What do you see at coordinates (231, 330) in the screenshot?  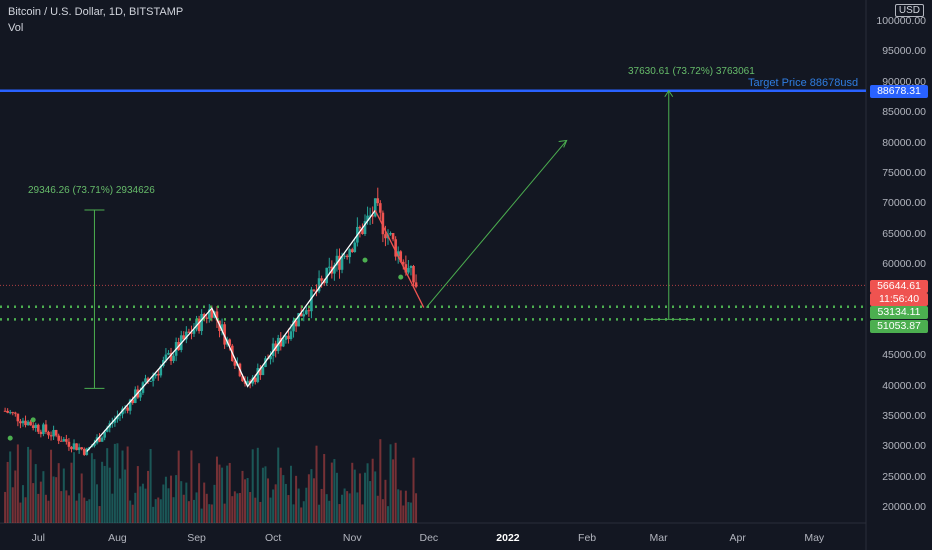 I see `pattern-line` at bounding box center [231, 330].